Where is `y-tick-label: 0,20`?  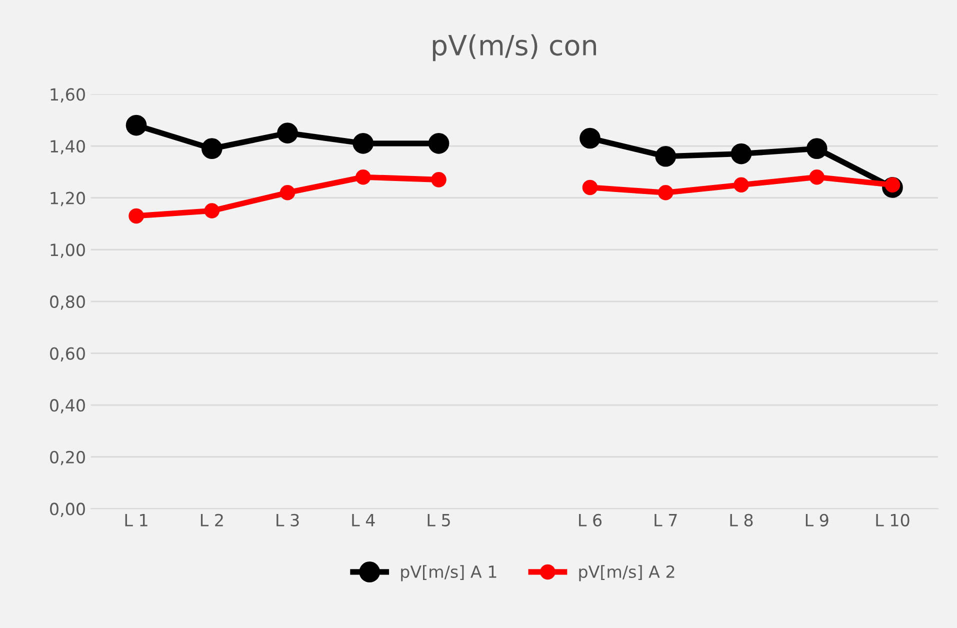 y-tick-label: 0,20 is located at coordinates (67, 458).